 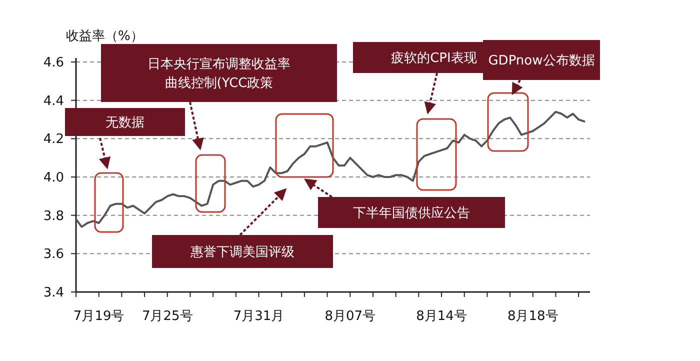 What do you see at coordinates (53, 101) in the screenshot?
I see `y-tick-label: 4.4` at bounding box center [53, 101].